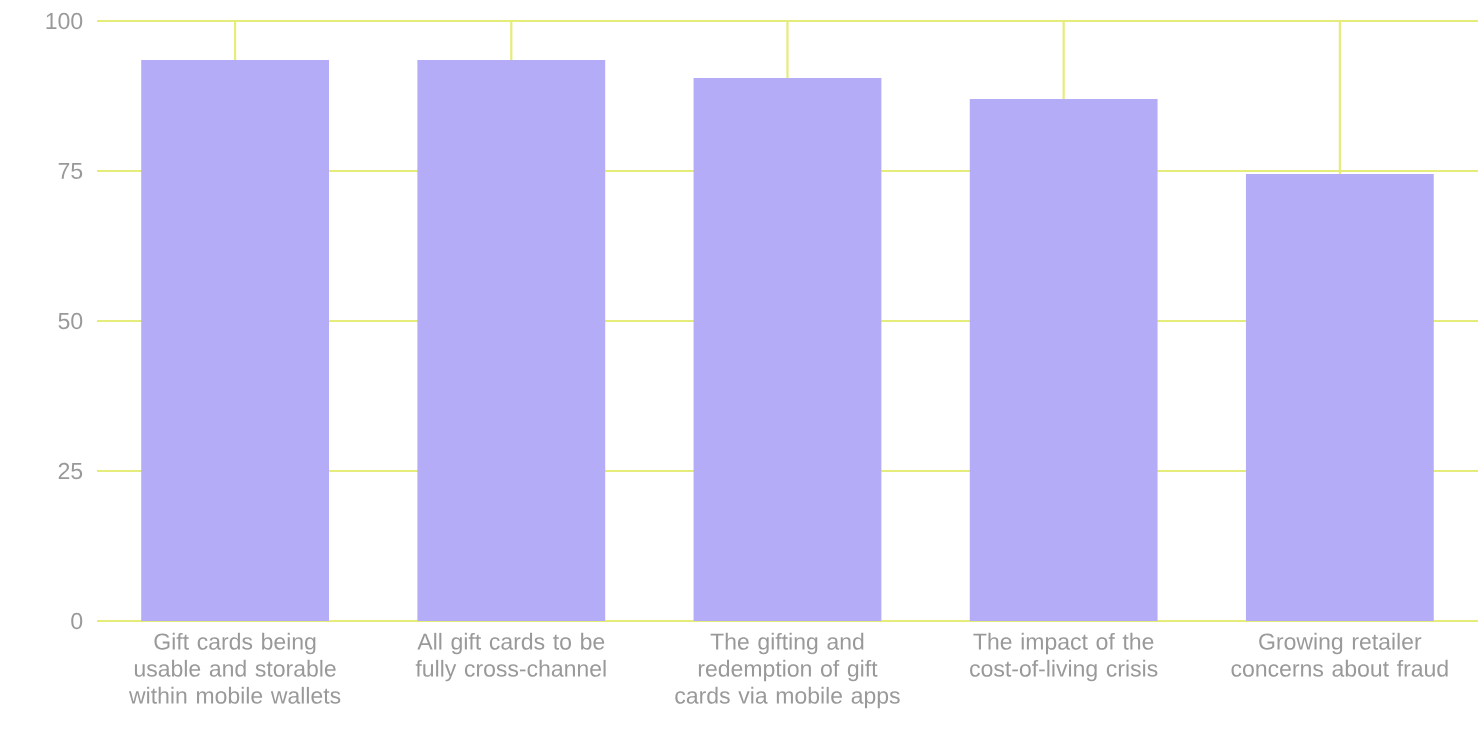 Image resolution: width=1480 pixels, height=746 pixels. I want to click on x-tick-label: The gifting and redemption of gift cards via mobile apps, so click(787, 670).